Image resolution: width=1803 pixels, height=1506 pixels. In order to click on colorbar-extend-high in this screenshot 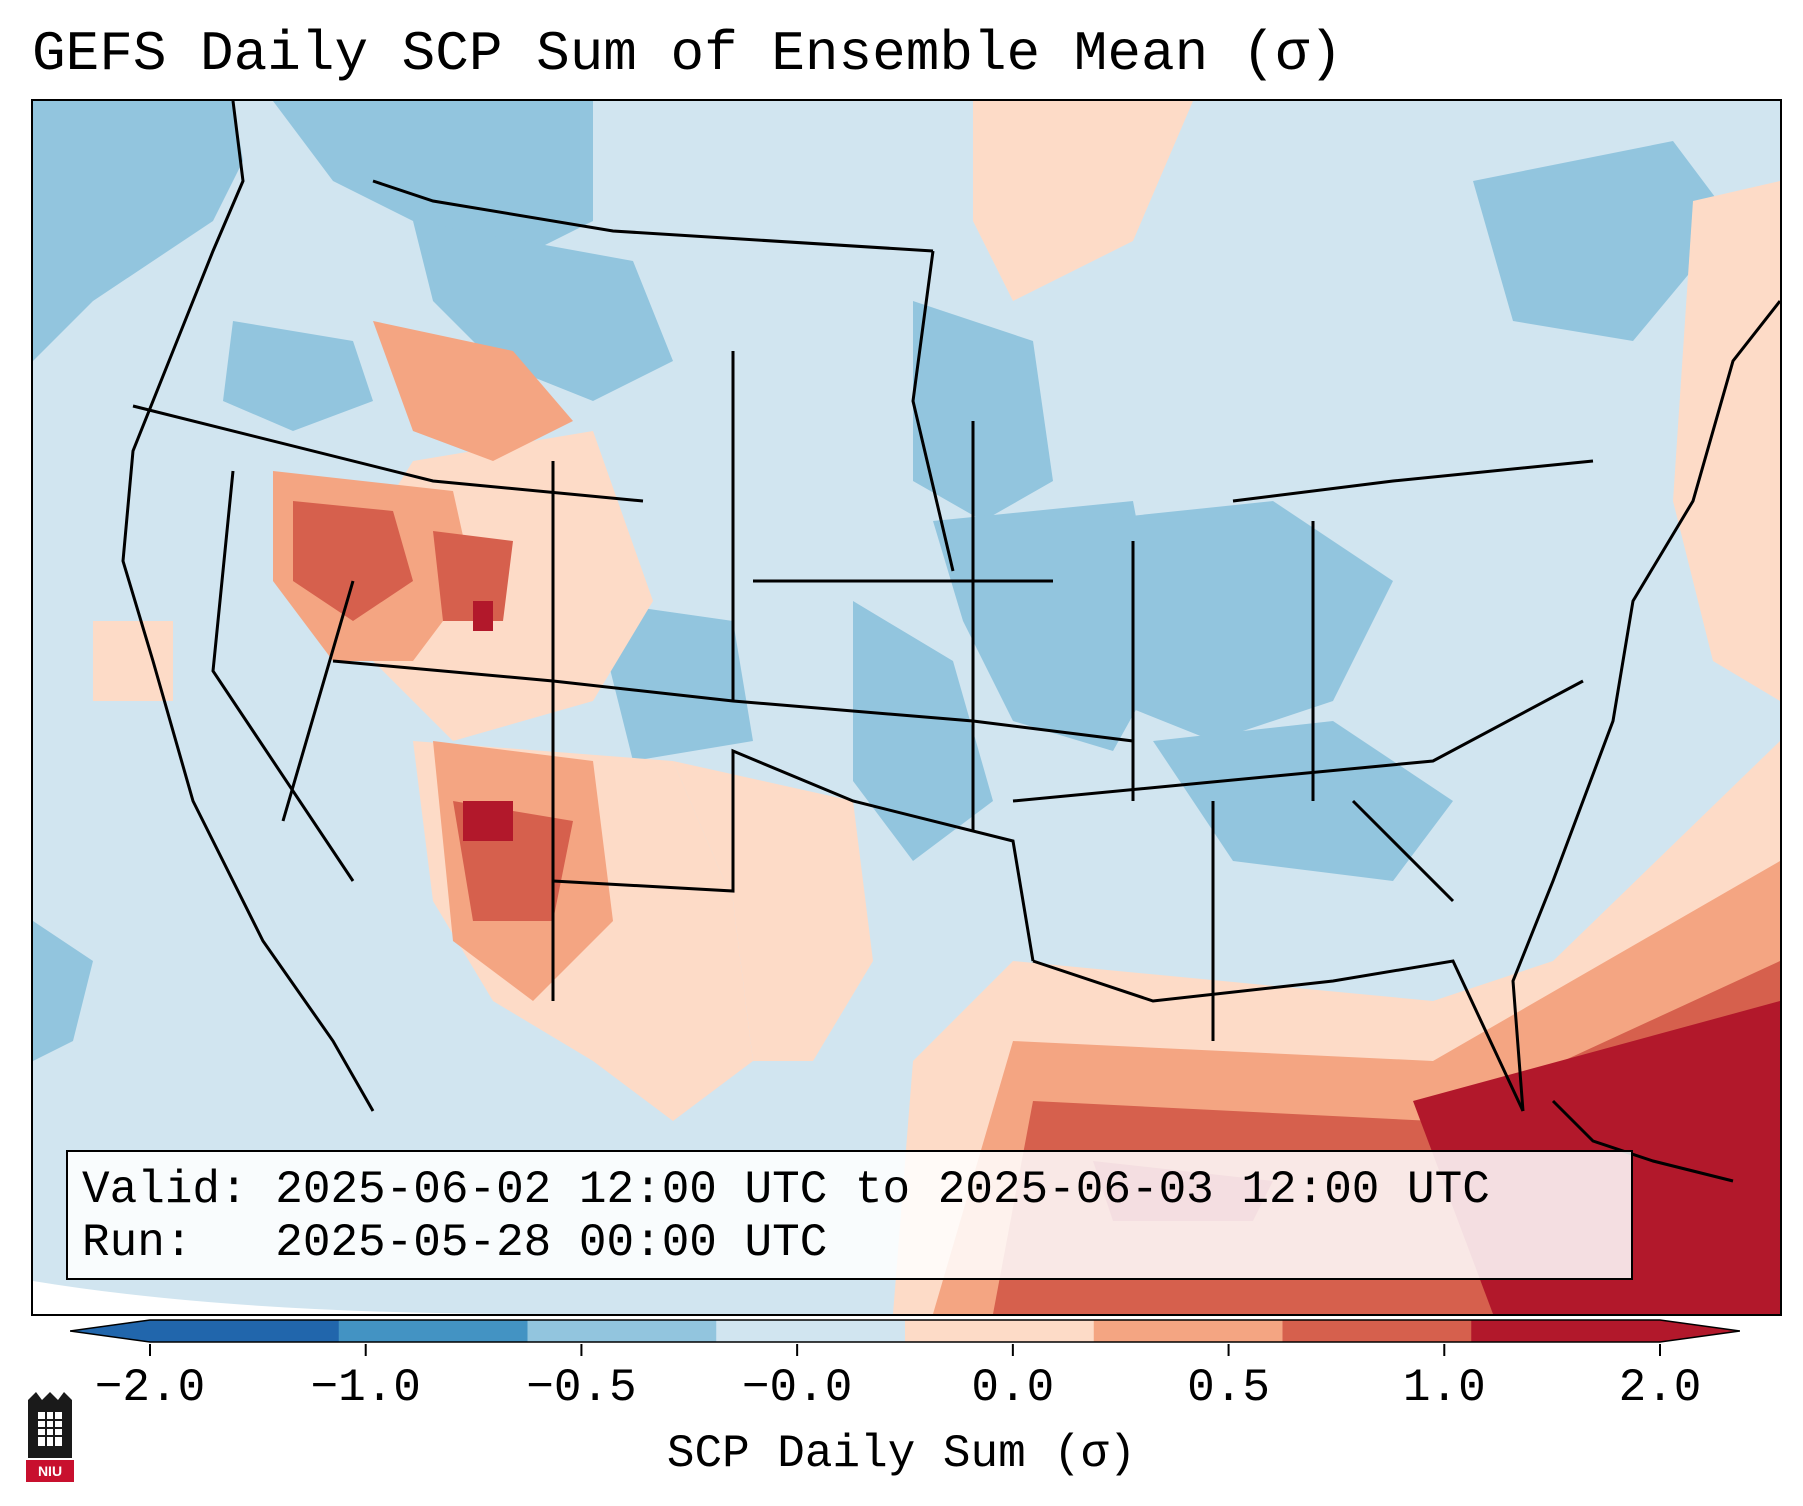, I will do `click(1700, 1331)`.